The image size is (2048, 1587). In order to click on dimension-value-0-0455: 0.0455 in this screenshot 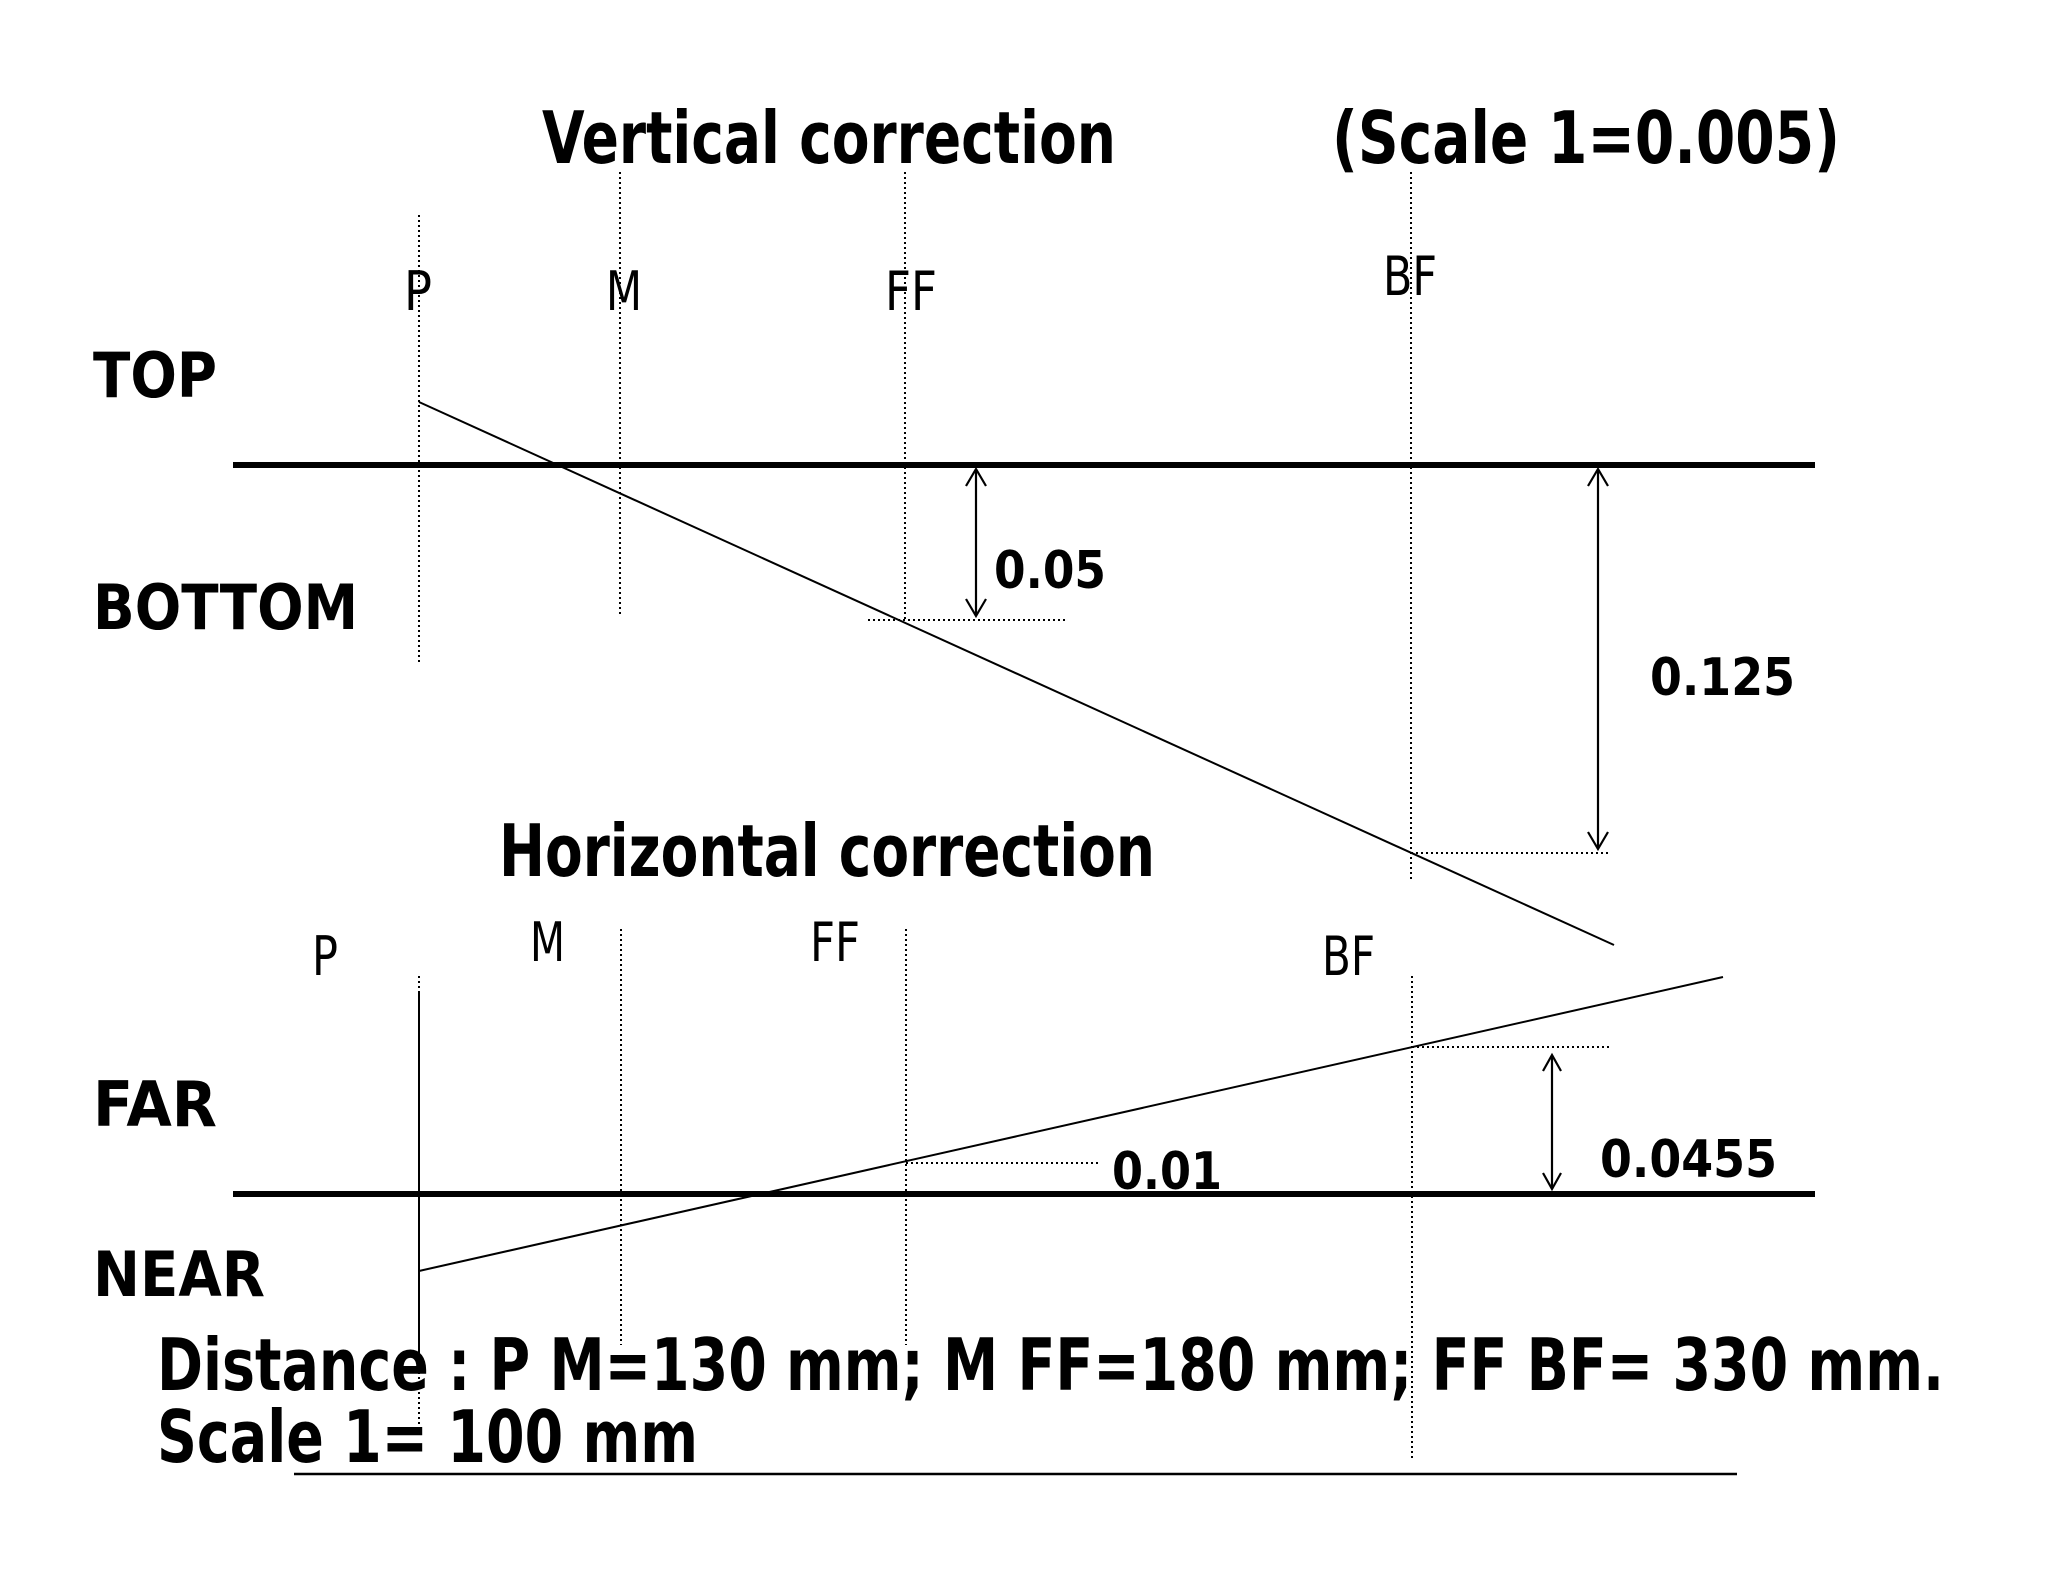, I will do `click(1688, 1160)`.